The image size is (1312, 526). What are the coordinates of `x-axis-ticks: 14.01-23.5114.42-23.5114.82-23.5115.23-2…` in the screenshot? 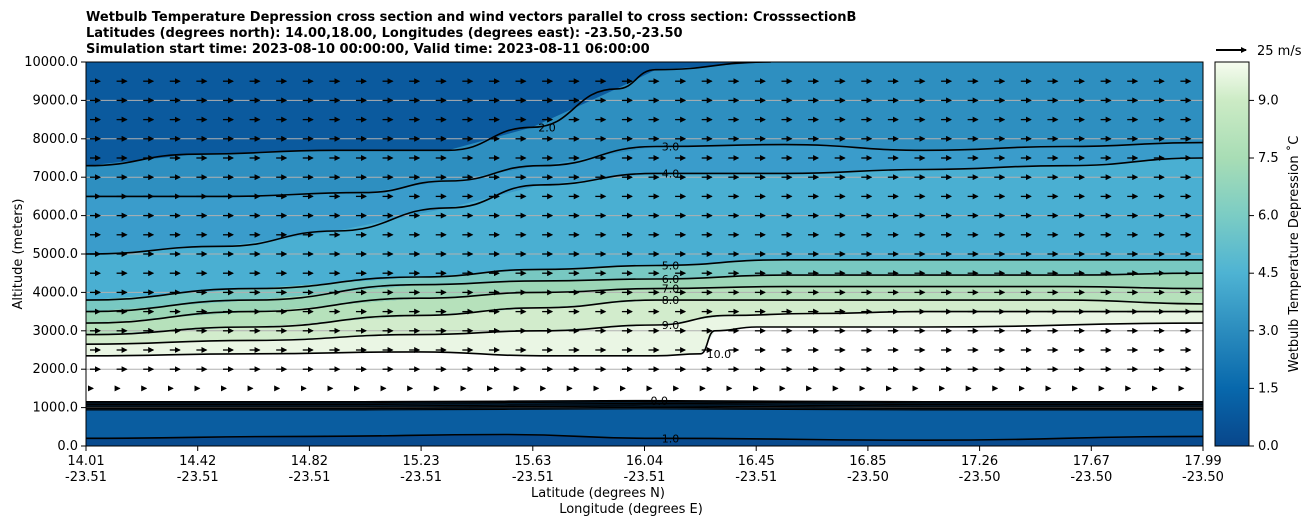 It's located at (644, 465).